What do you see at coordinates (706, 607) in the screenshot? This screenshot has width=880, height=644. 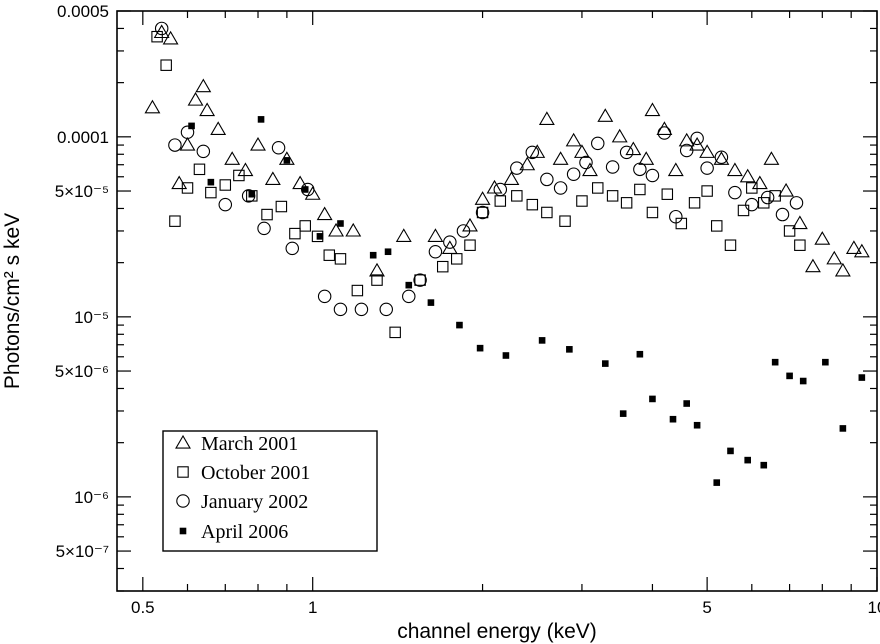 I see `x-tick-label: 5` at bounding box center [706, 607].